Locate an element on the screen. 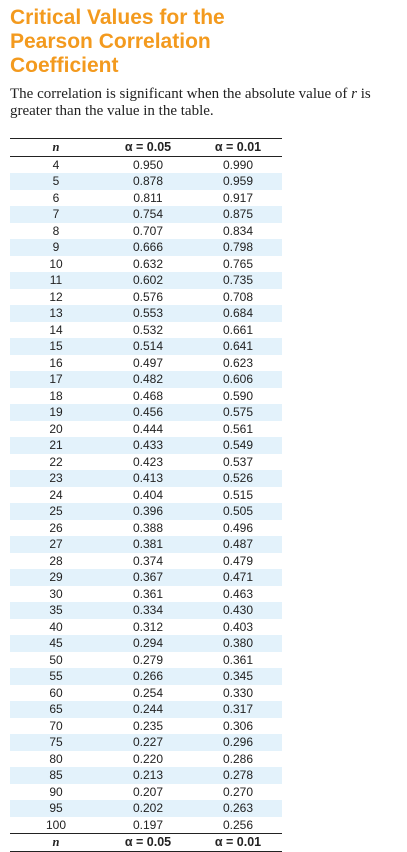  table-row: 75 0.227 0.296 is located at coordinates (146, 742).